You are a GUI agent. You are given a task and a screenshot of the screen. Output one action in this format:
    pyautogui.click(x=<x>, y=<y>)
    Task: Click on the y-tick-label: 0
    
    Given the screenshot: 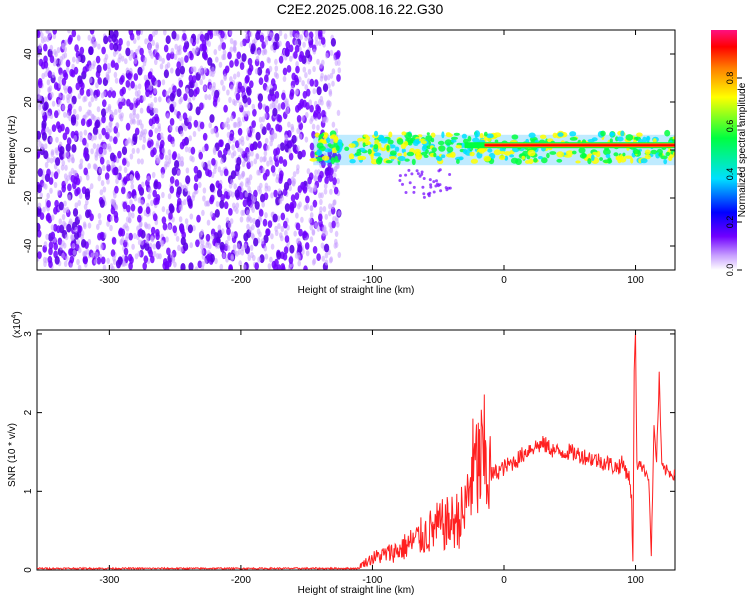 What is the action you would take?
    pyautogui.click(x=28, y=570)
    